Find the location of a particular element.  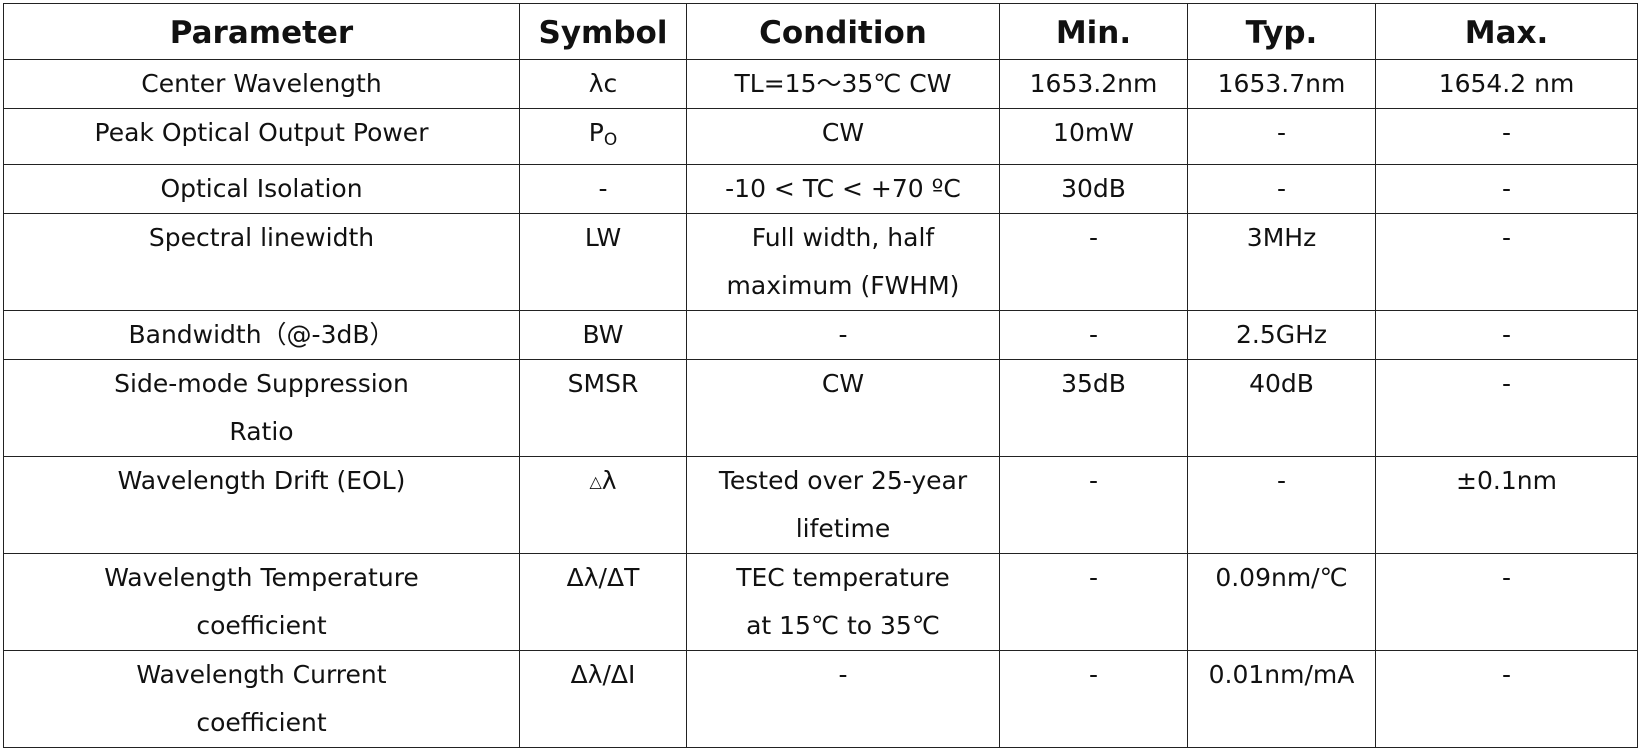

cell-symbol: BW is located at coordinates (603, 335).